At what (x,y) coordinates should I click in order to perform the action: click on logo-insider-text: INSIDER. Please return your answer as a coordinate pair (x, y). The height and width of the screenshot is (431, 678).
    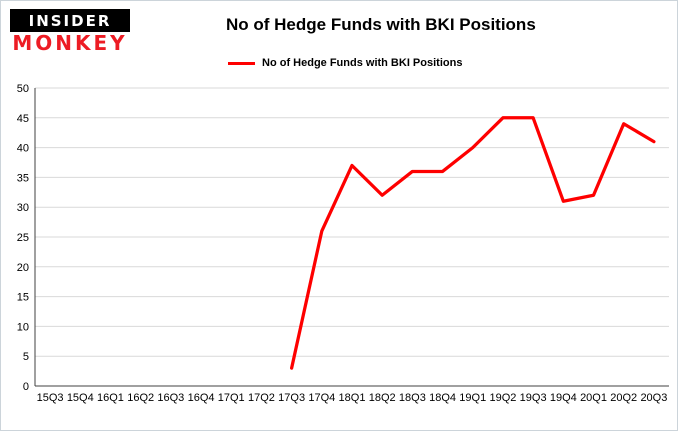
    Looking at the image, I should click on (70, 20).